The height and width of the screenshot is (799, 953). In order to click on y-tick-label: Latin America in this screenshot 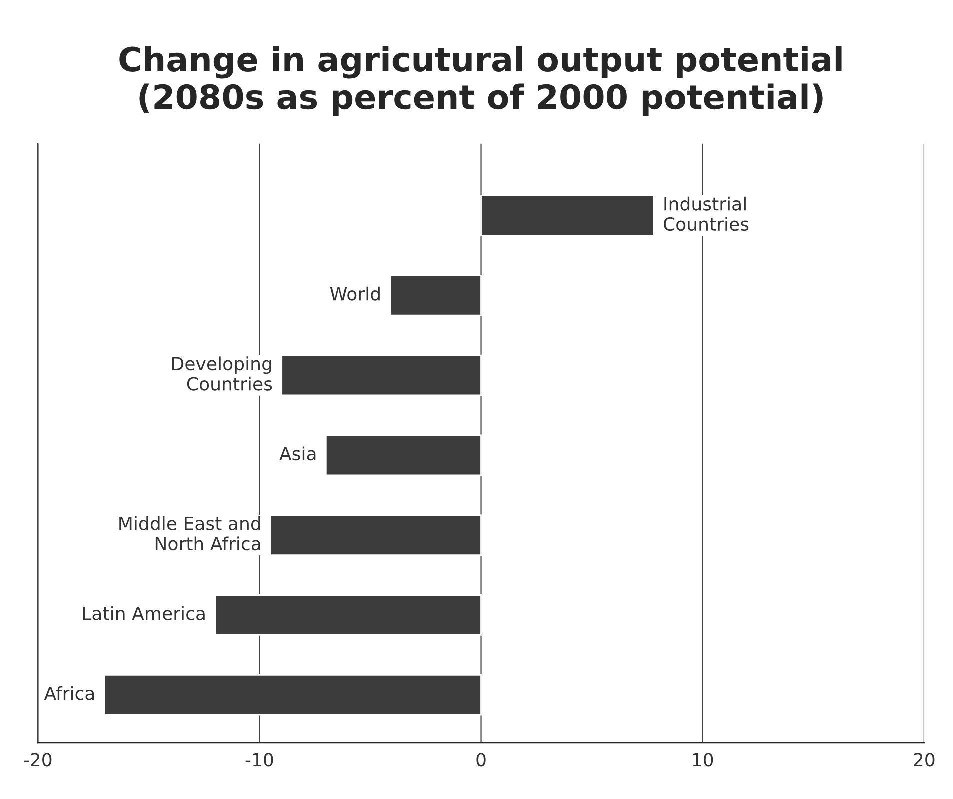, I will do `click(144, 613)`.